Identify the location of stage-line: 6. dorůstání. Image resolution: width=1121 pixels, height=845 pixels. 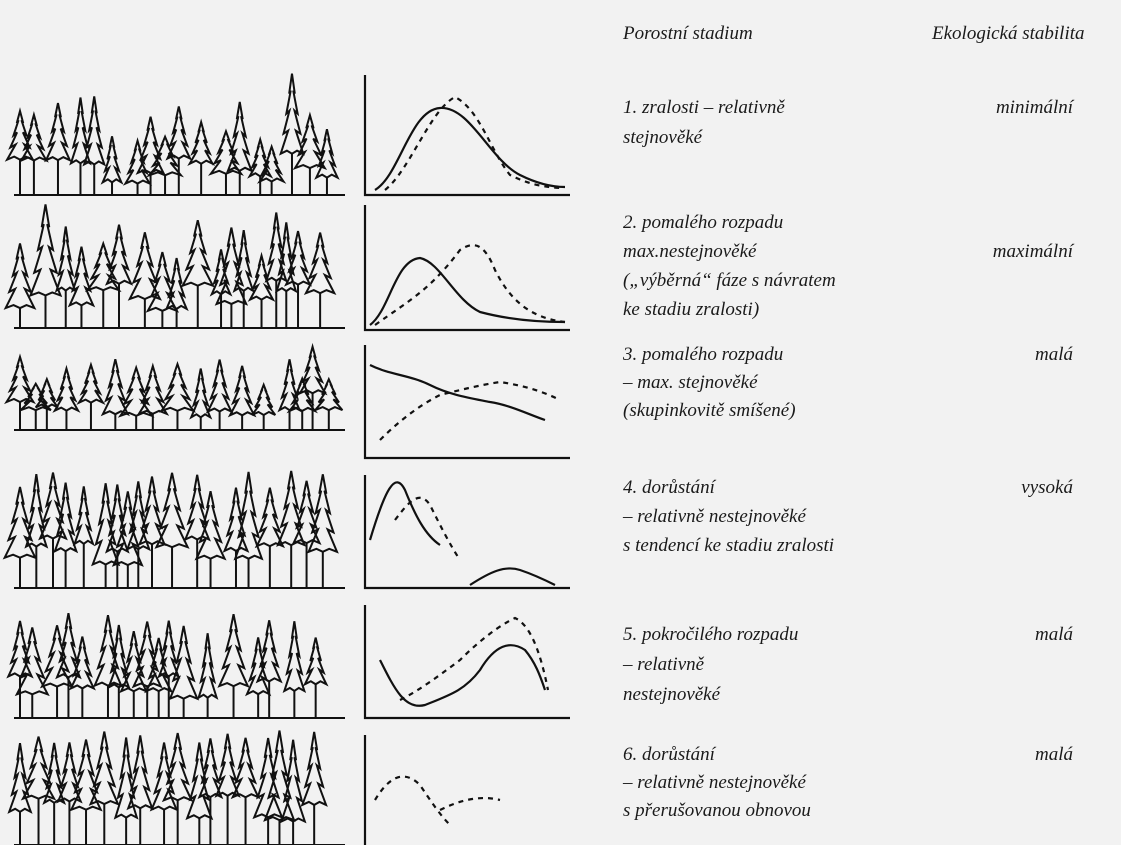
(669, 754).